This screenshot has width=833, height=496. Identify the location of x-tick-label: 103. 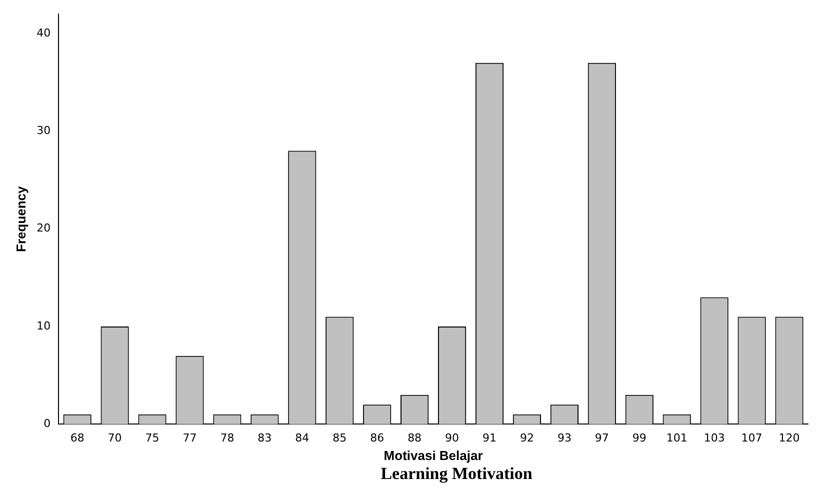
(714, 438).